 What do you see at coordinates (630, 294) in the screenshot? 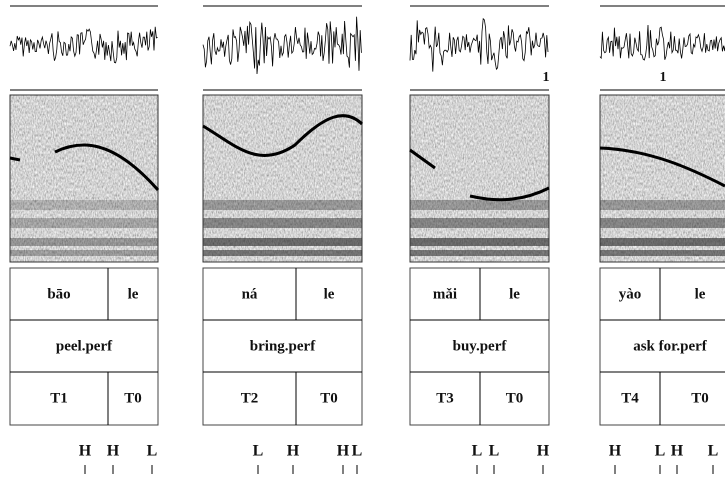
I see `syllable: yào` at bounding box center [630, 294].